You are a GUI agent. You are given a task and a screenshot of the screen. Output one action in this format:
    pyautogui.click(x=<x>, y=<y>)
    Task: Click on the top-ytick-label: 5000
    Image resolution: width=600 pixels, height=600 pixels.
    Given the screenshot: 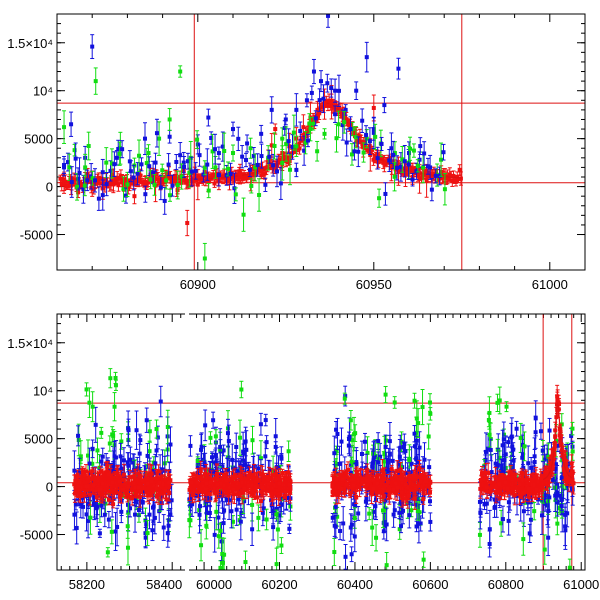 What is the action you would take?
    pyautogui.click(x=38, y=139)
    